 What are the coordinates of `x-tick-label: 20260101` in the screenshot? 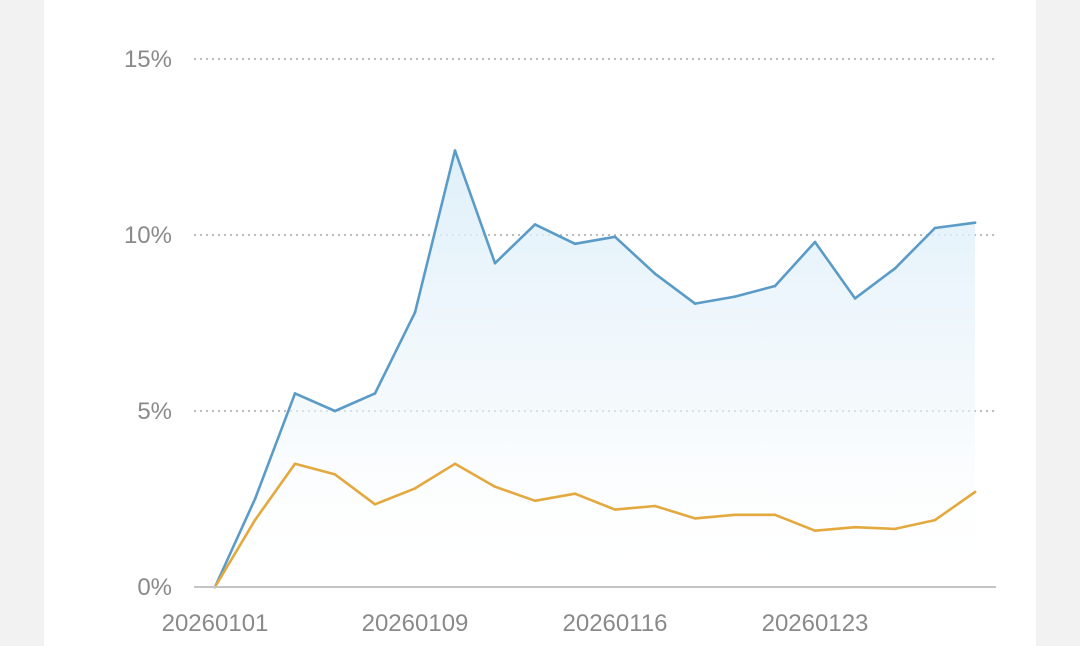 It's located at (215, 623).